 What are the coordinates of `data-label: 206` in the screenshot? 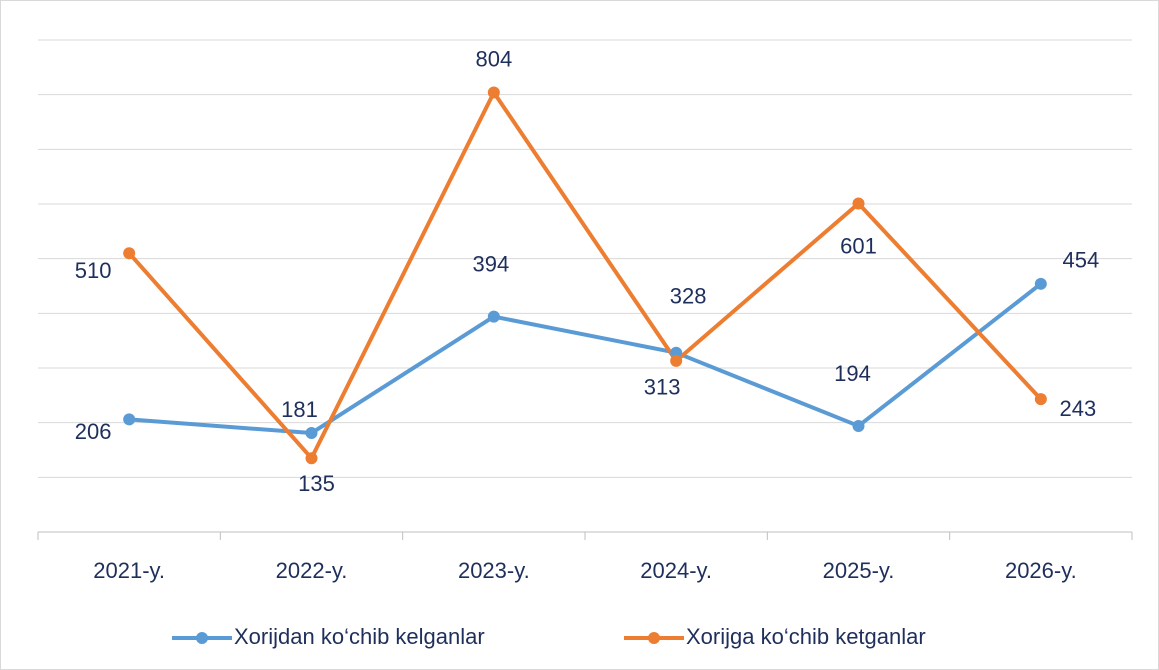 It's located at (93, 431).